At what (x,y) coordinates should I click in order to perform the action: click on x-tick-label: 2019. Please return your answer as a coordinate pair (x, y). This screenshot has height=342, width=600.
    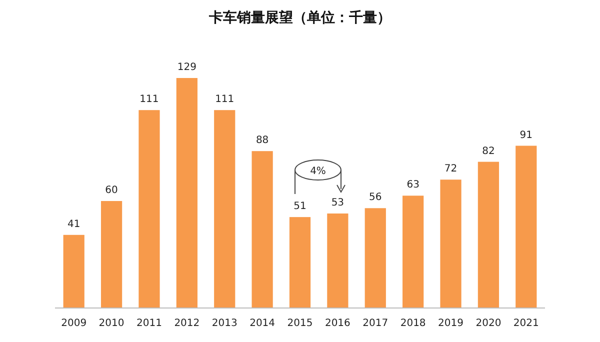
    Looking at the image, I should click on (451, 323).